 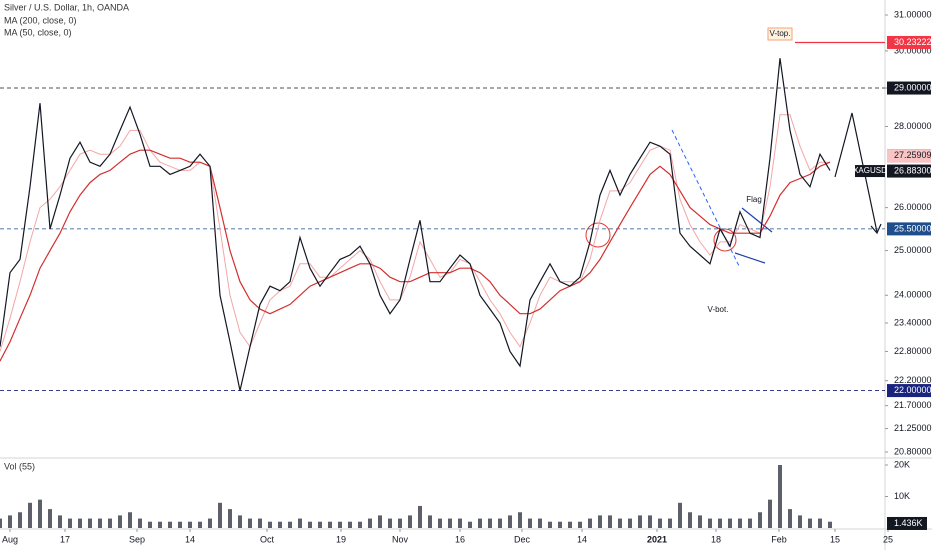 I want to click on y-tick-label: 21.70000, so click(x=913, y=405).